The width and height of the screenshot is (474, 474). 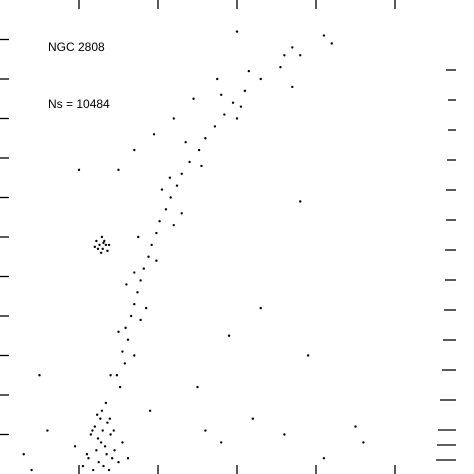 What do you see at coordinates (76, 47) in the screenshot?
I see `cluster-name: NGC 2808` at bounding box center [76, 47].